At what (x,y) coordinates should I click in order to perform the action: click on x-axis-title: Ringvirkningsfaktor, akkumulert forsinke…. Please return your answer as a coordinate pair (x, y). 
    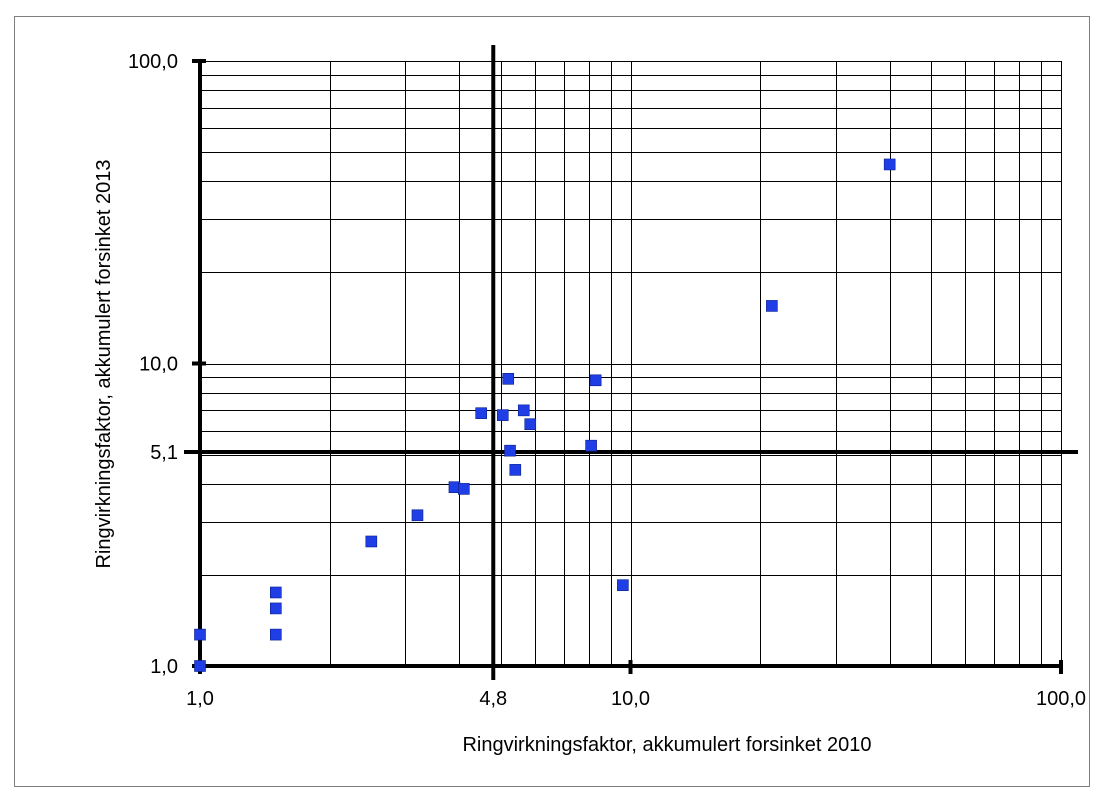
    Looking at the image, I should click on (666, 745).